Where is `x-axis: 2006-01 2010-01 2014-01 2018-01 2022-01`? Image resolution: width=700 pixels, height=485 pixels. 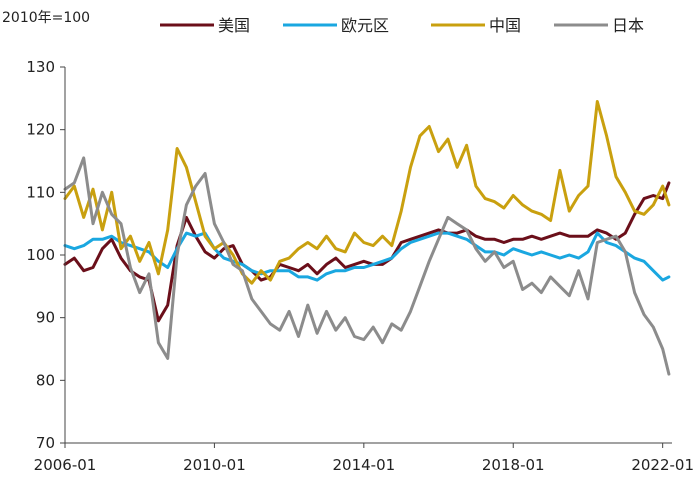
x-axis: 2006-01 2010-01 2014-01 2018-01 2022-01 is located at coordinates (364, 458).